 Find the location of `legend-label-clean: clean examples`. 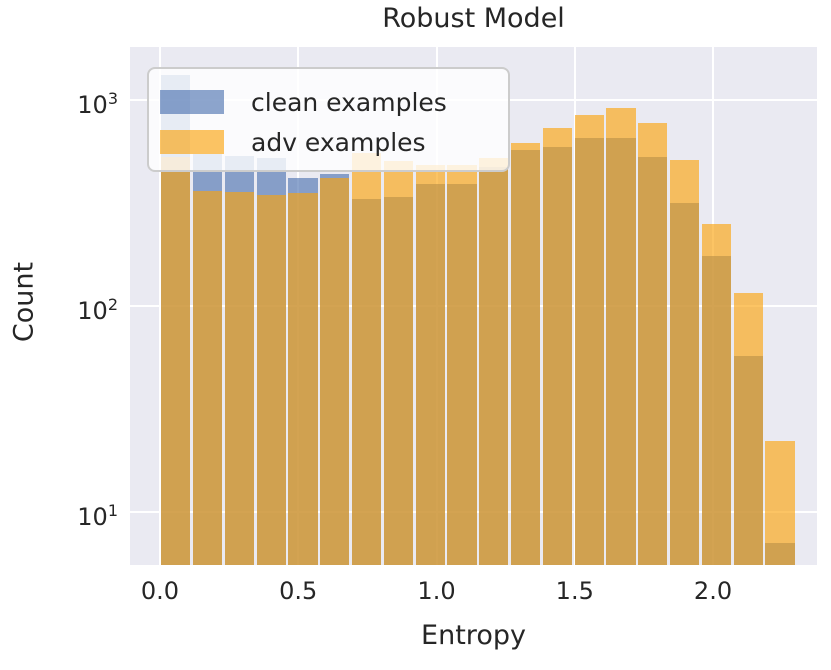

legend-label-clean: clean examples is located at coordinates (349, 102).